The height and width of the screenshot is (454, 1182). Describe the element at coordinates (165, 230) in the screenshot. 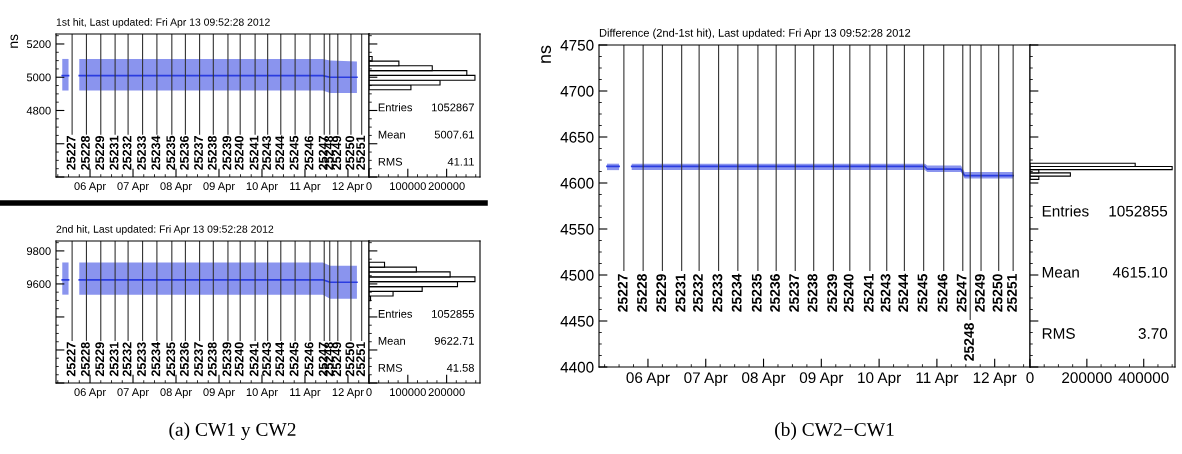

I see `chart-title: 2nd hit, Last updated: Fri Apr 13 09:52:28 2012` at that location.